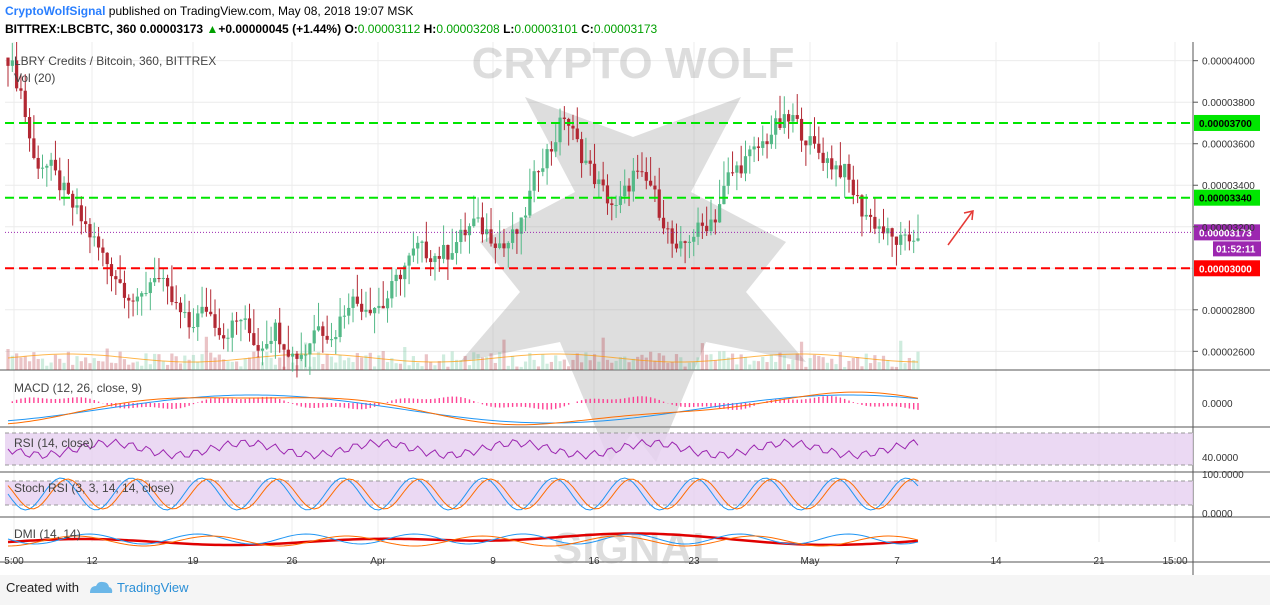 The width and height of the screenshot is (1270, 605). Describe the element at coordinates (1228, 228) in the screenshot. I see `y-tick-label: 0.00003200` at that location.